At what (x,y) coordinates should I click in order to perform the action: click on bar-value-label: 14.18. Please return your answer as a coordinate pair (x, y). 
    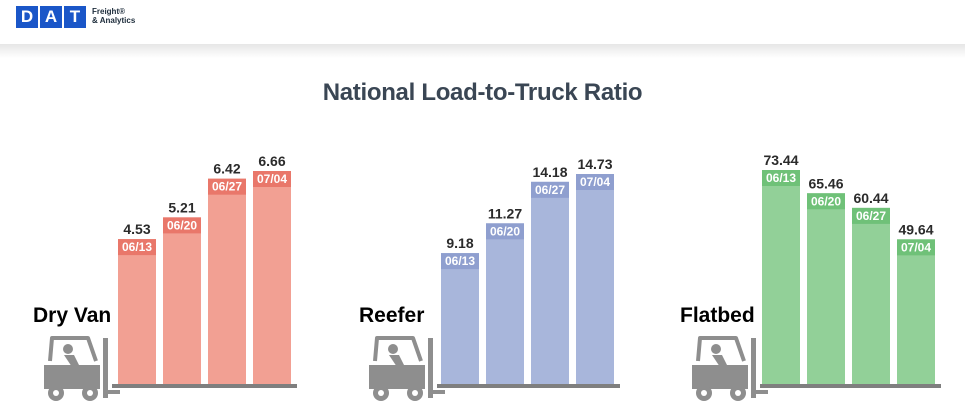
    Looking at the image, I should click on (549, 172).